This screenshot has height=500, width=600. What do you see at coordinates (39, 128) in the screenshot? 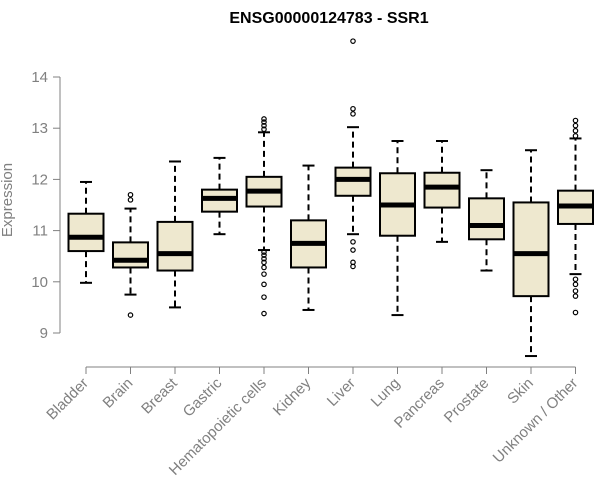
I see `y-tick-label: 13` at bounding box center [39, 128].